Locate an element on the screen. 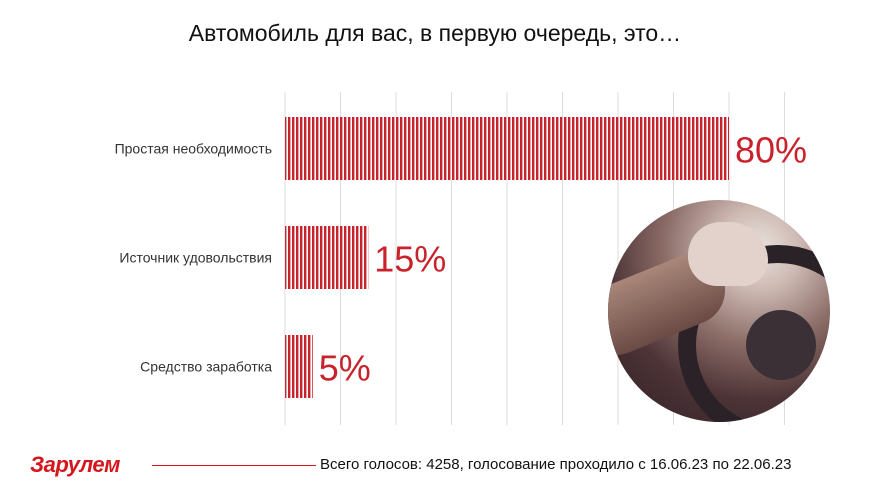 The width and height of the screenshot is (870, 488). value-label: 80% is located at coordinates (771, 150).